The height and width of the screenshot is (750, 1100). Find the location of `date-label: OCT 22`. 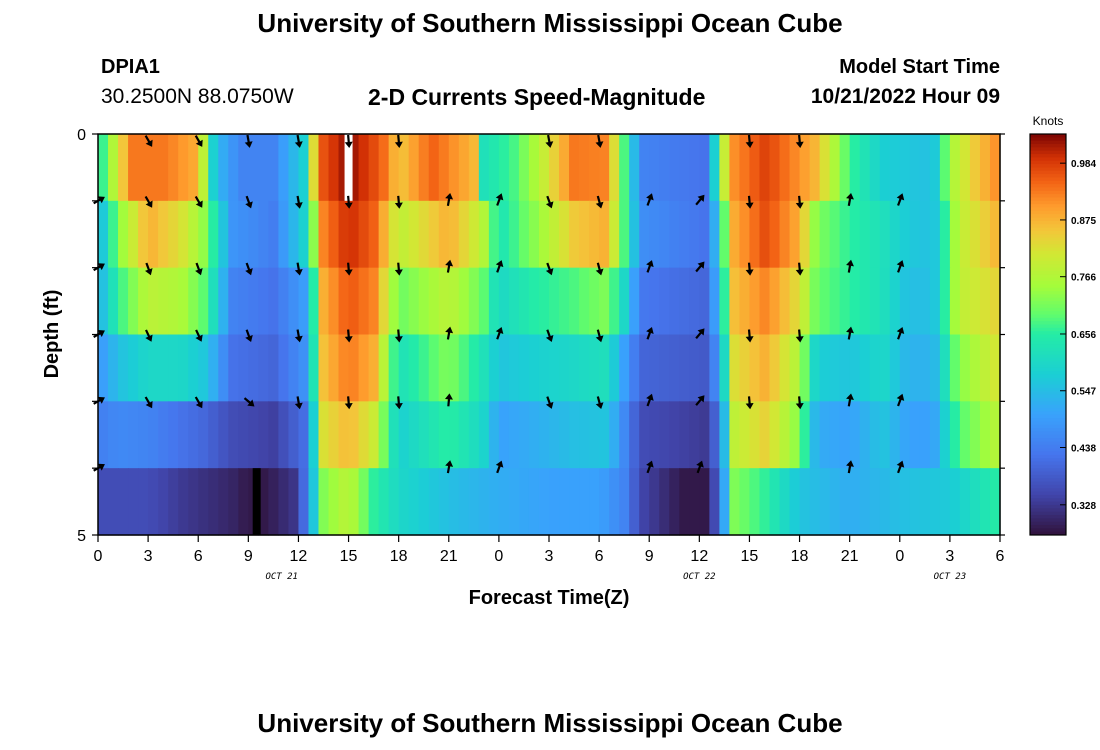

date-label: OCT 22 is located at coordinates (699, 577).